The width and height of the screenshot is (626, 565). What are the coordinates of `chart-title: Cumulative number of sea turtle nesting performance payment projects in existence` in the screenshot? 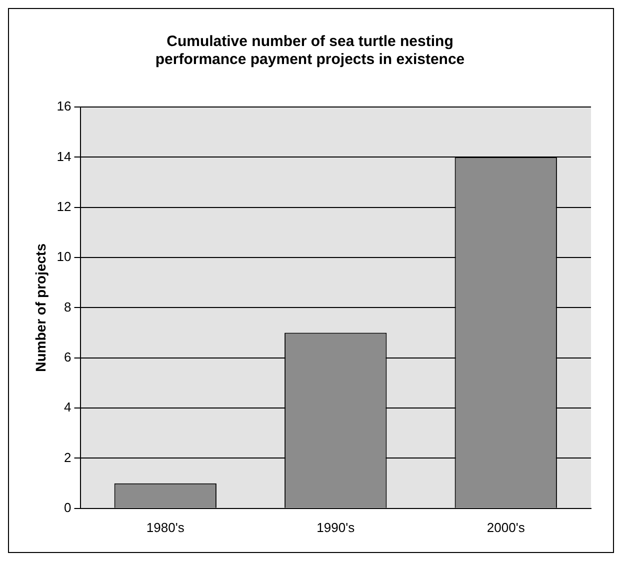 It's located at (310, 50).